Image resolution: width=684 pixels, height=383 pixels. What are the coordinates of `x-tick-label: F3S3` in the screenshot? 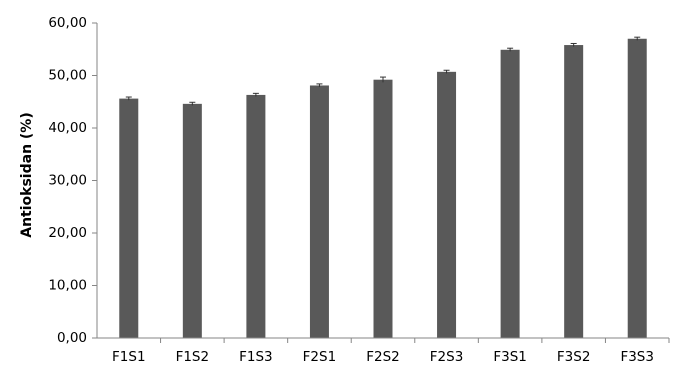 It's located at (637, 357).